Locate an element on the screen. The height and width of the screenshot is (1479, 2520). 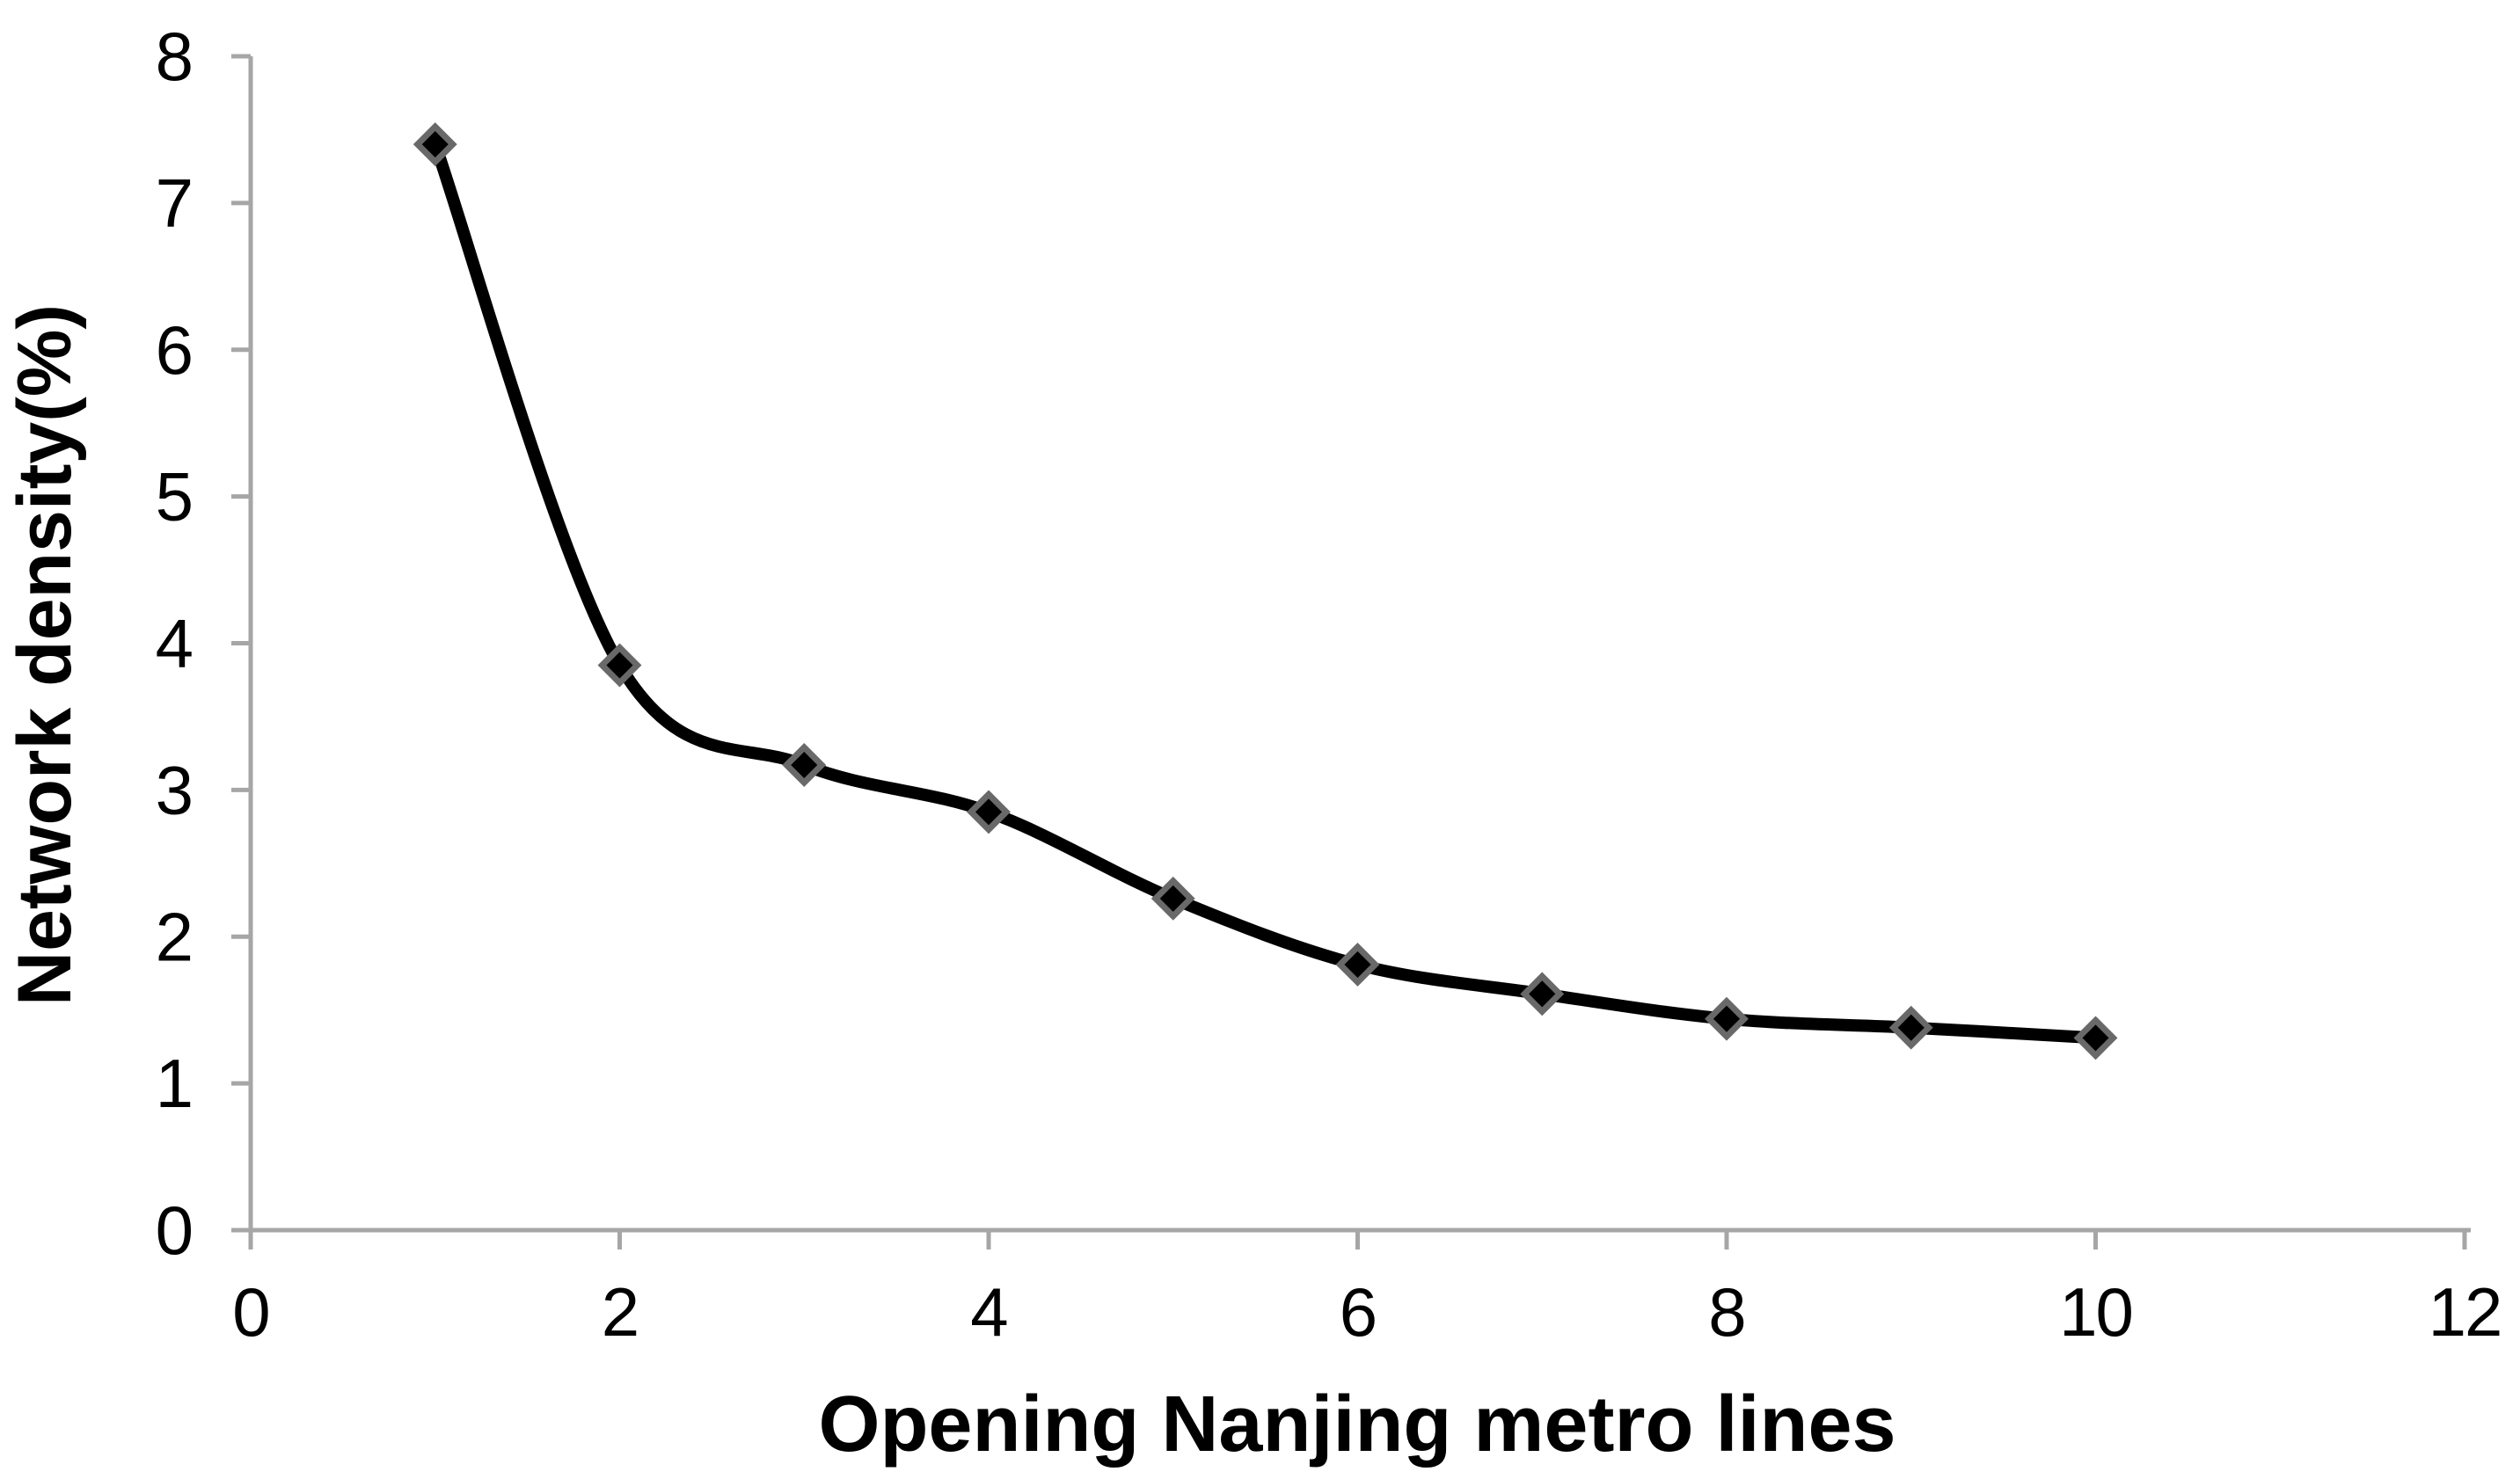
x-tick-label: 6 is located at coordinates (1358, 1312).